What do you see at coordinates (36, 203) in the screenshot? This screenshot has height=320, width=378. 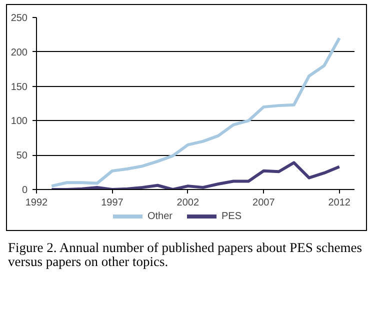 I see `x-tick-label: 1992` at bounding box center [36, 203].